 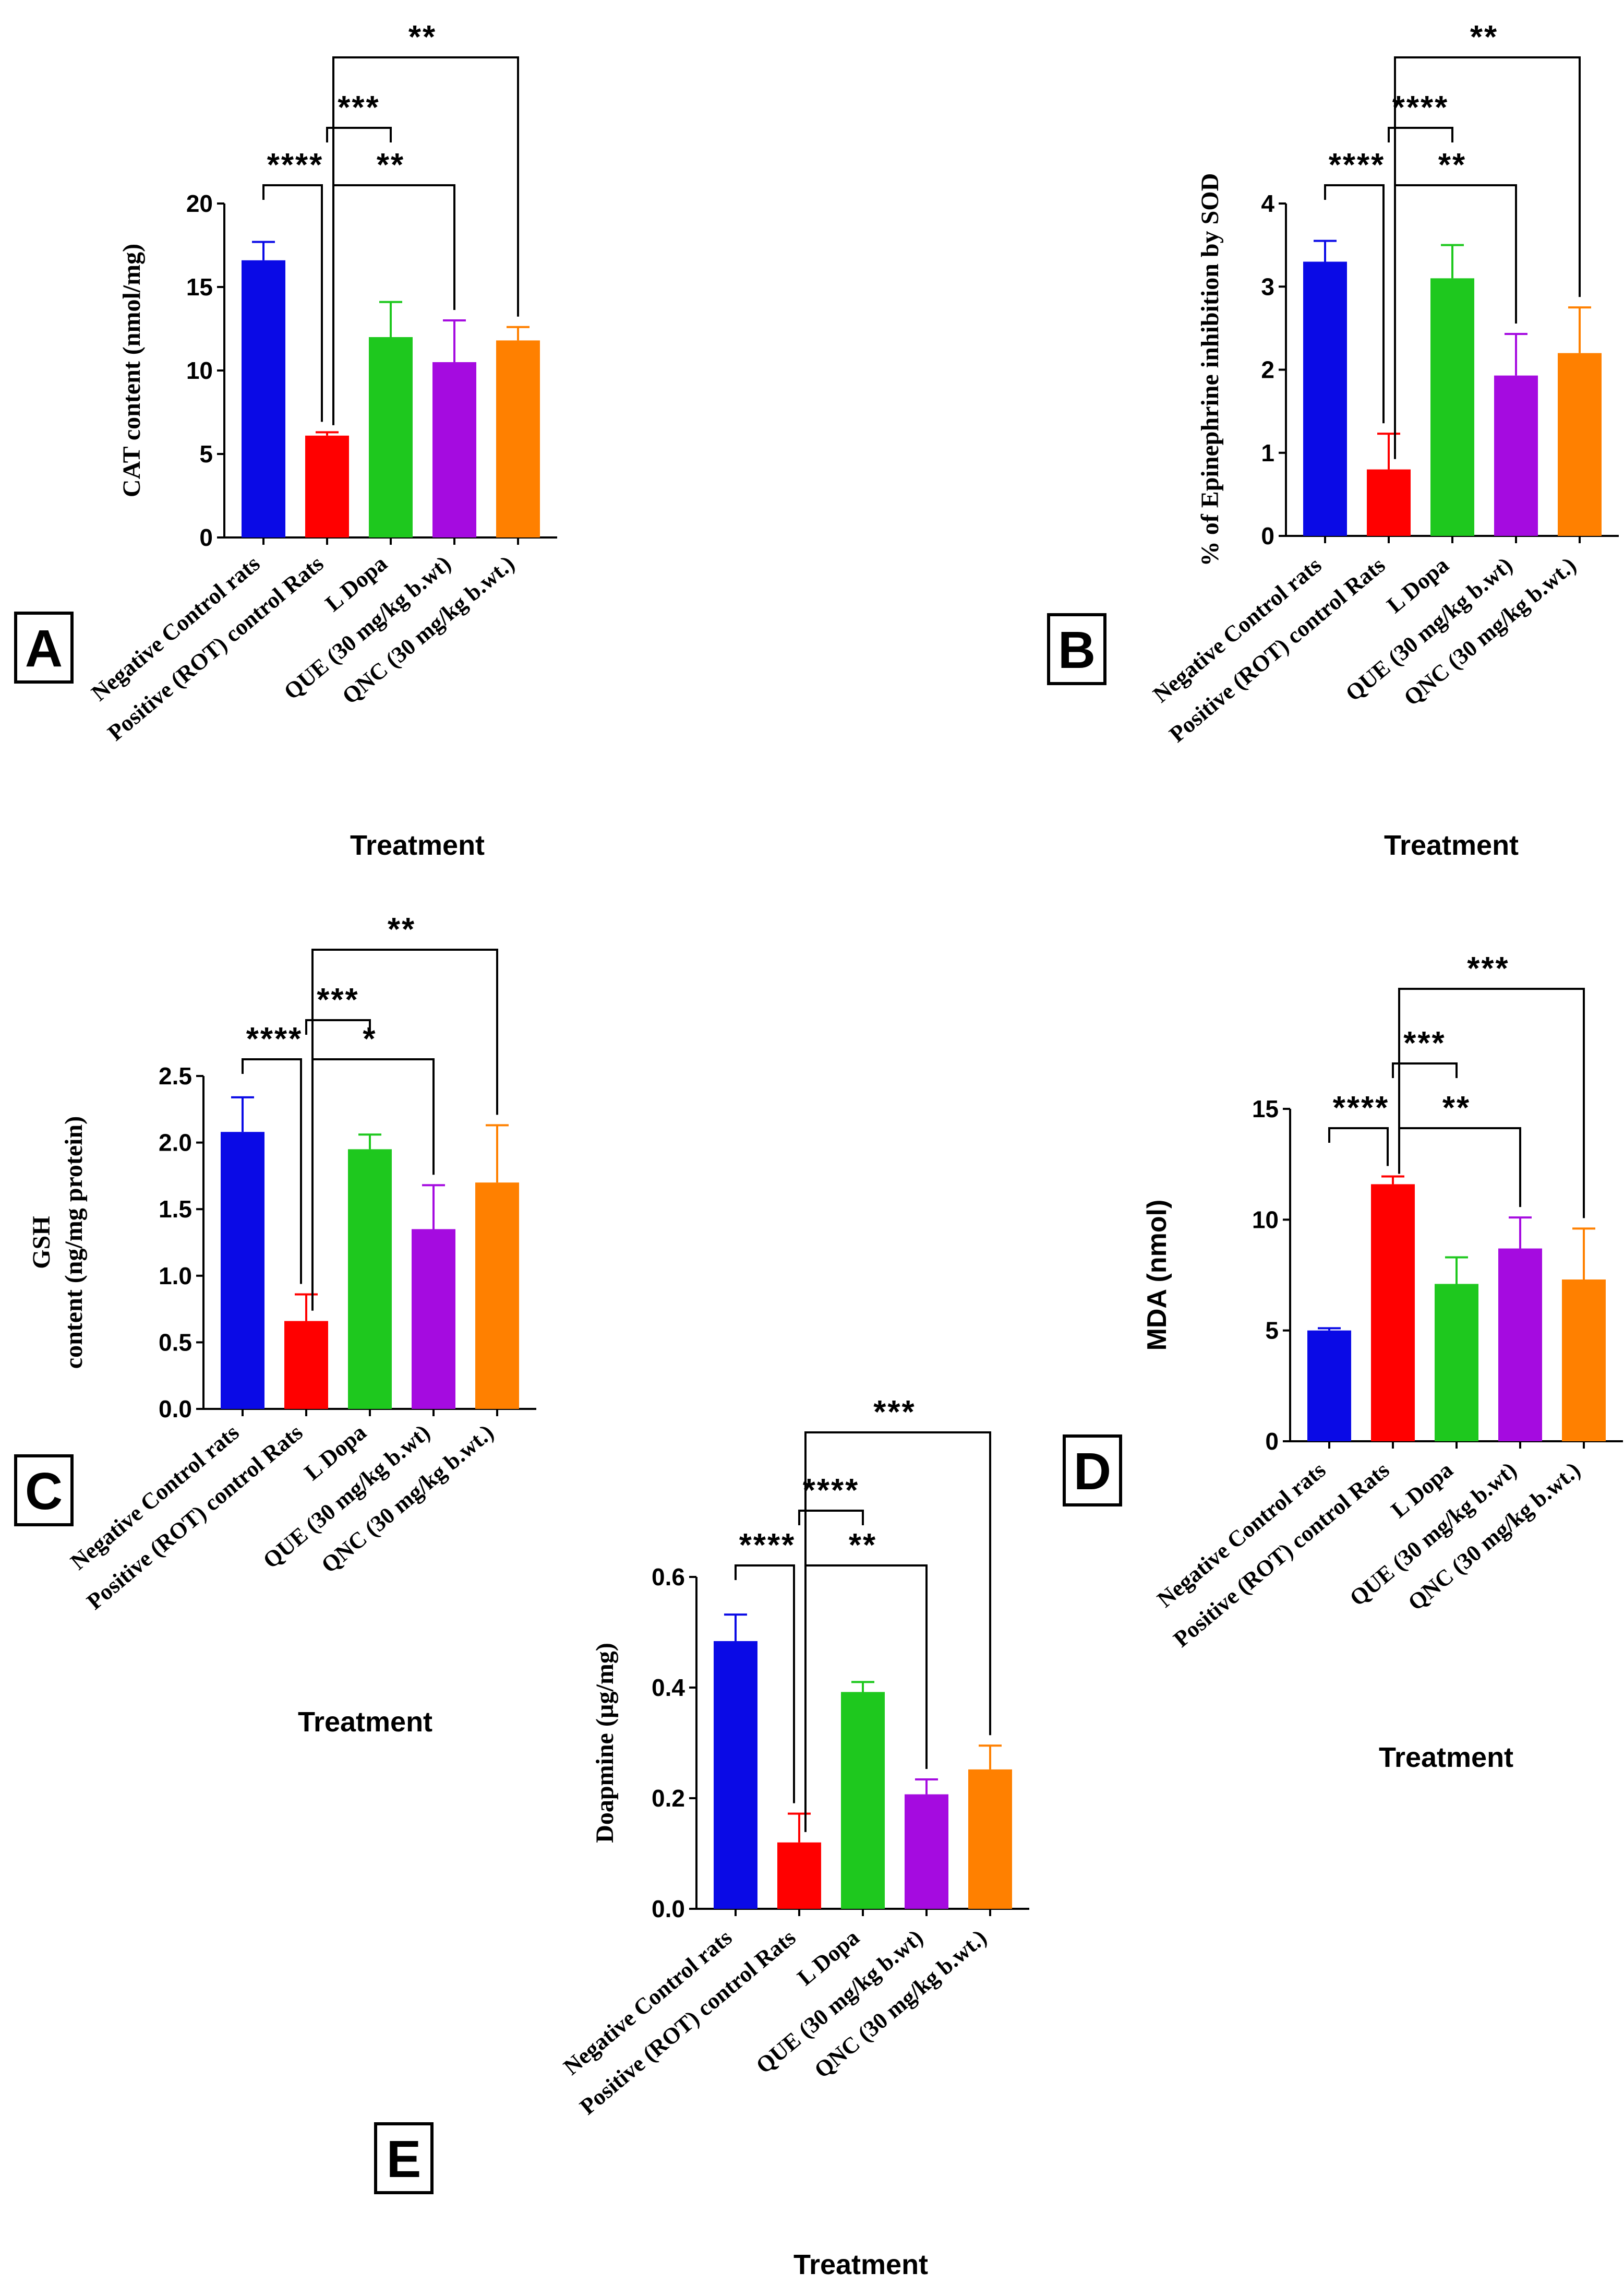 I want to click on y-tick-label: 3, so click(x=1267, y=287).